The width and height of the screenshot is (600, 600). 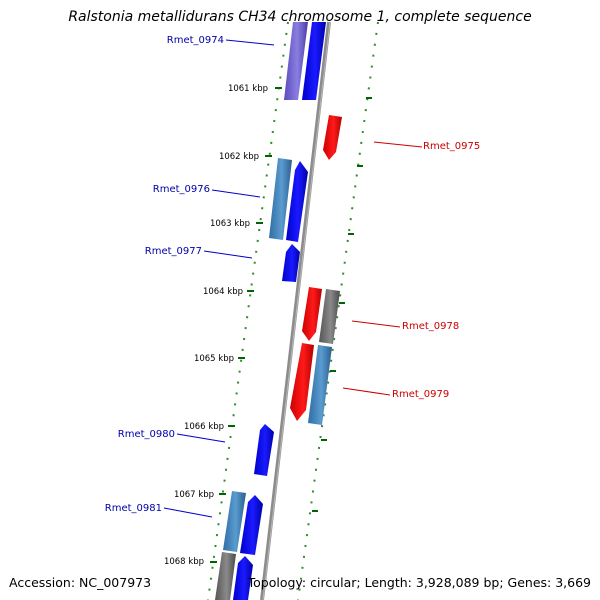 I want to click on tick-label: 1068 kbp, so click(x=184, y=562).